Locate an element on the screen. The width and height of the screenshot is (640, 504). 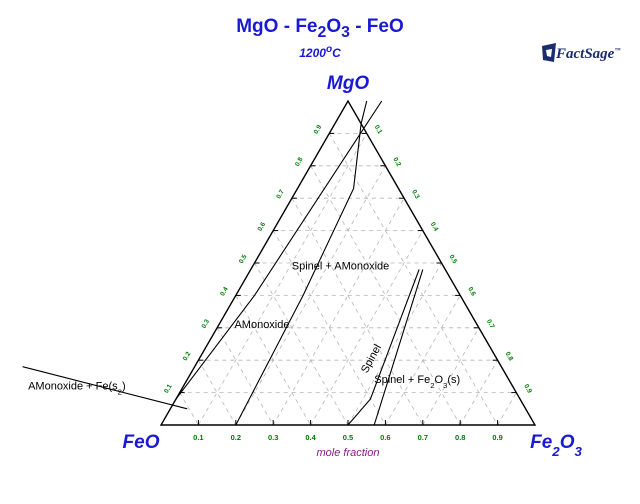
chart-title: MgO - Fe2O3 - FeO is located at coordinates (320, 28).